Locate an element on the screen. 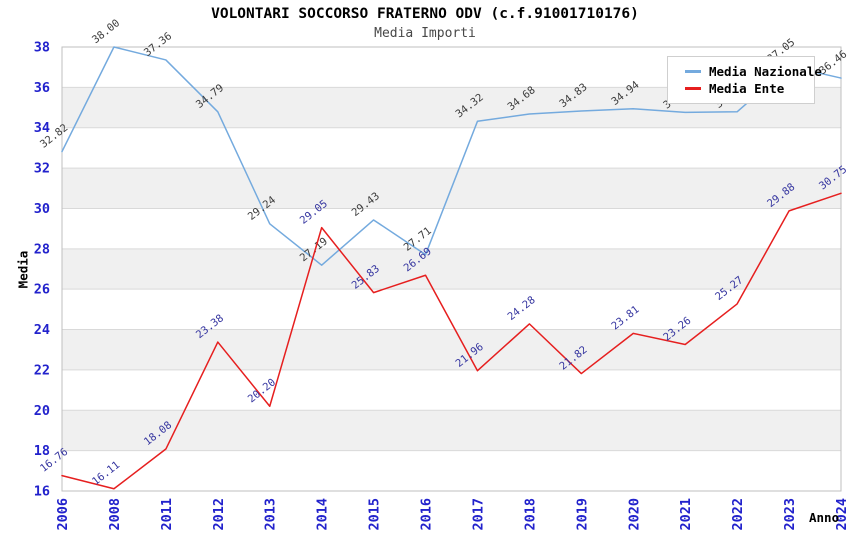 Image resolution: width=850 pixels, height=550 pixels. x-tick-label: 2017 is located at coordinates (478, 514).